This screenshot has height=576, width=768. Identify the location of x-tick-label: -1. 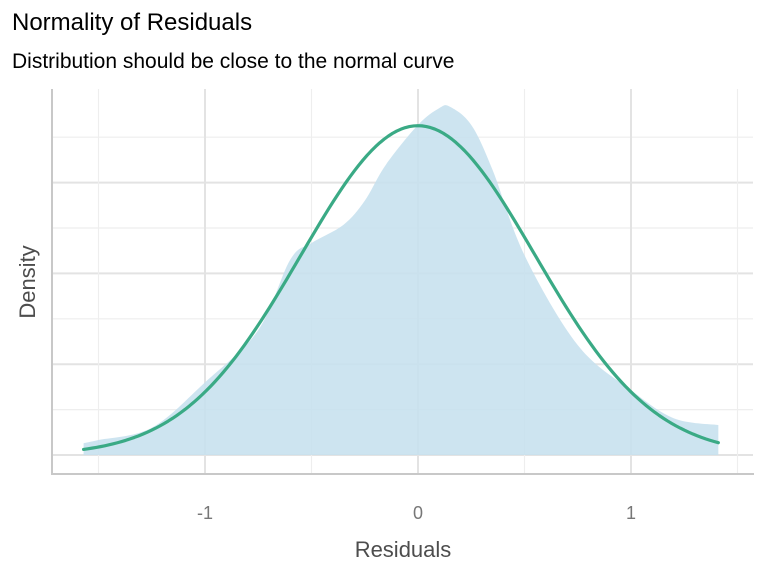
(205, 513).